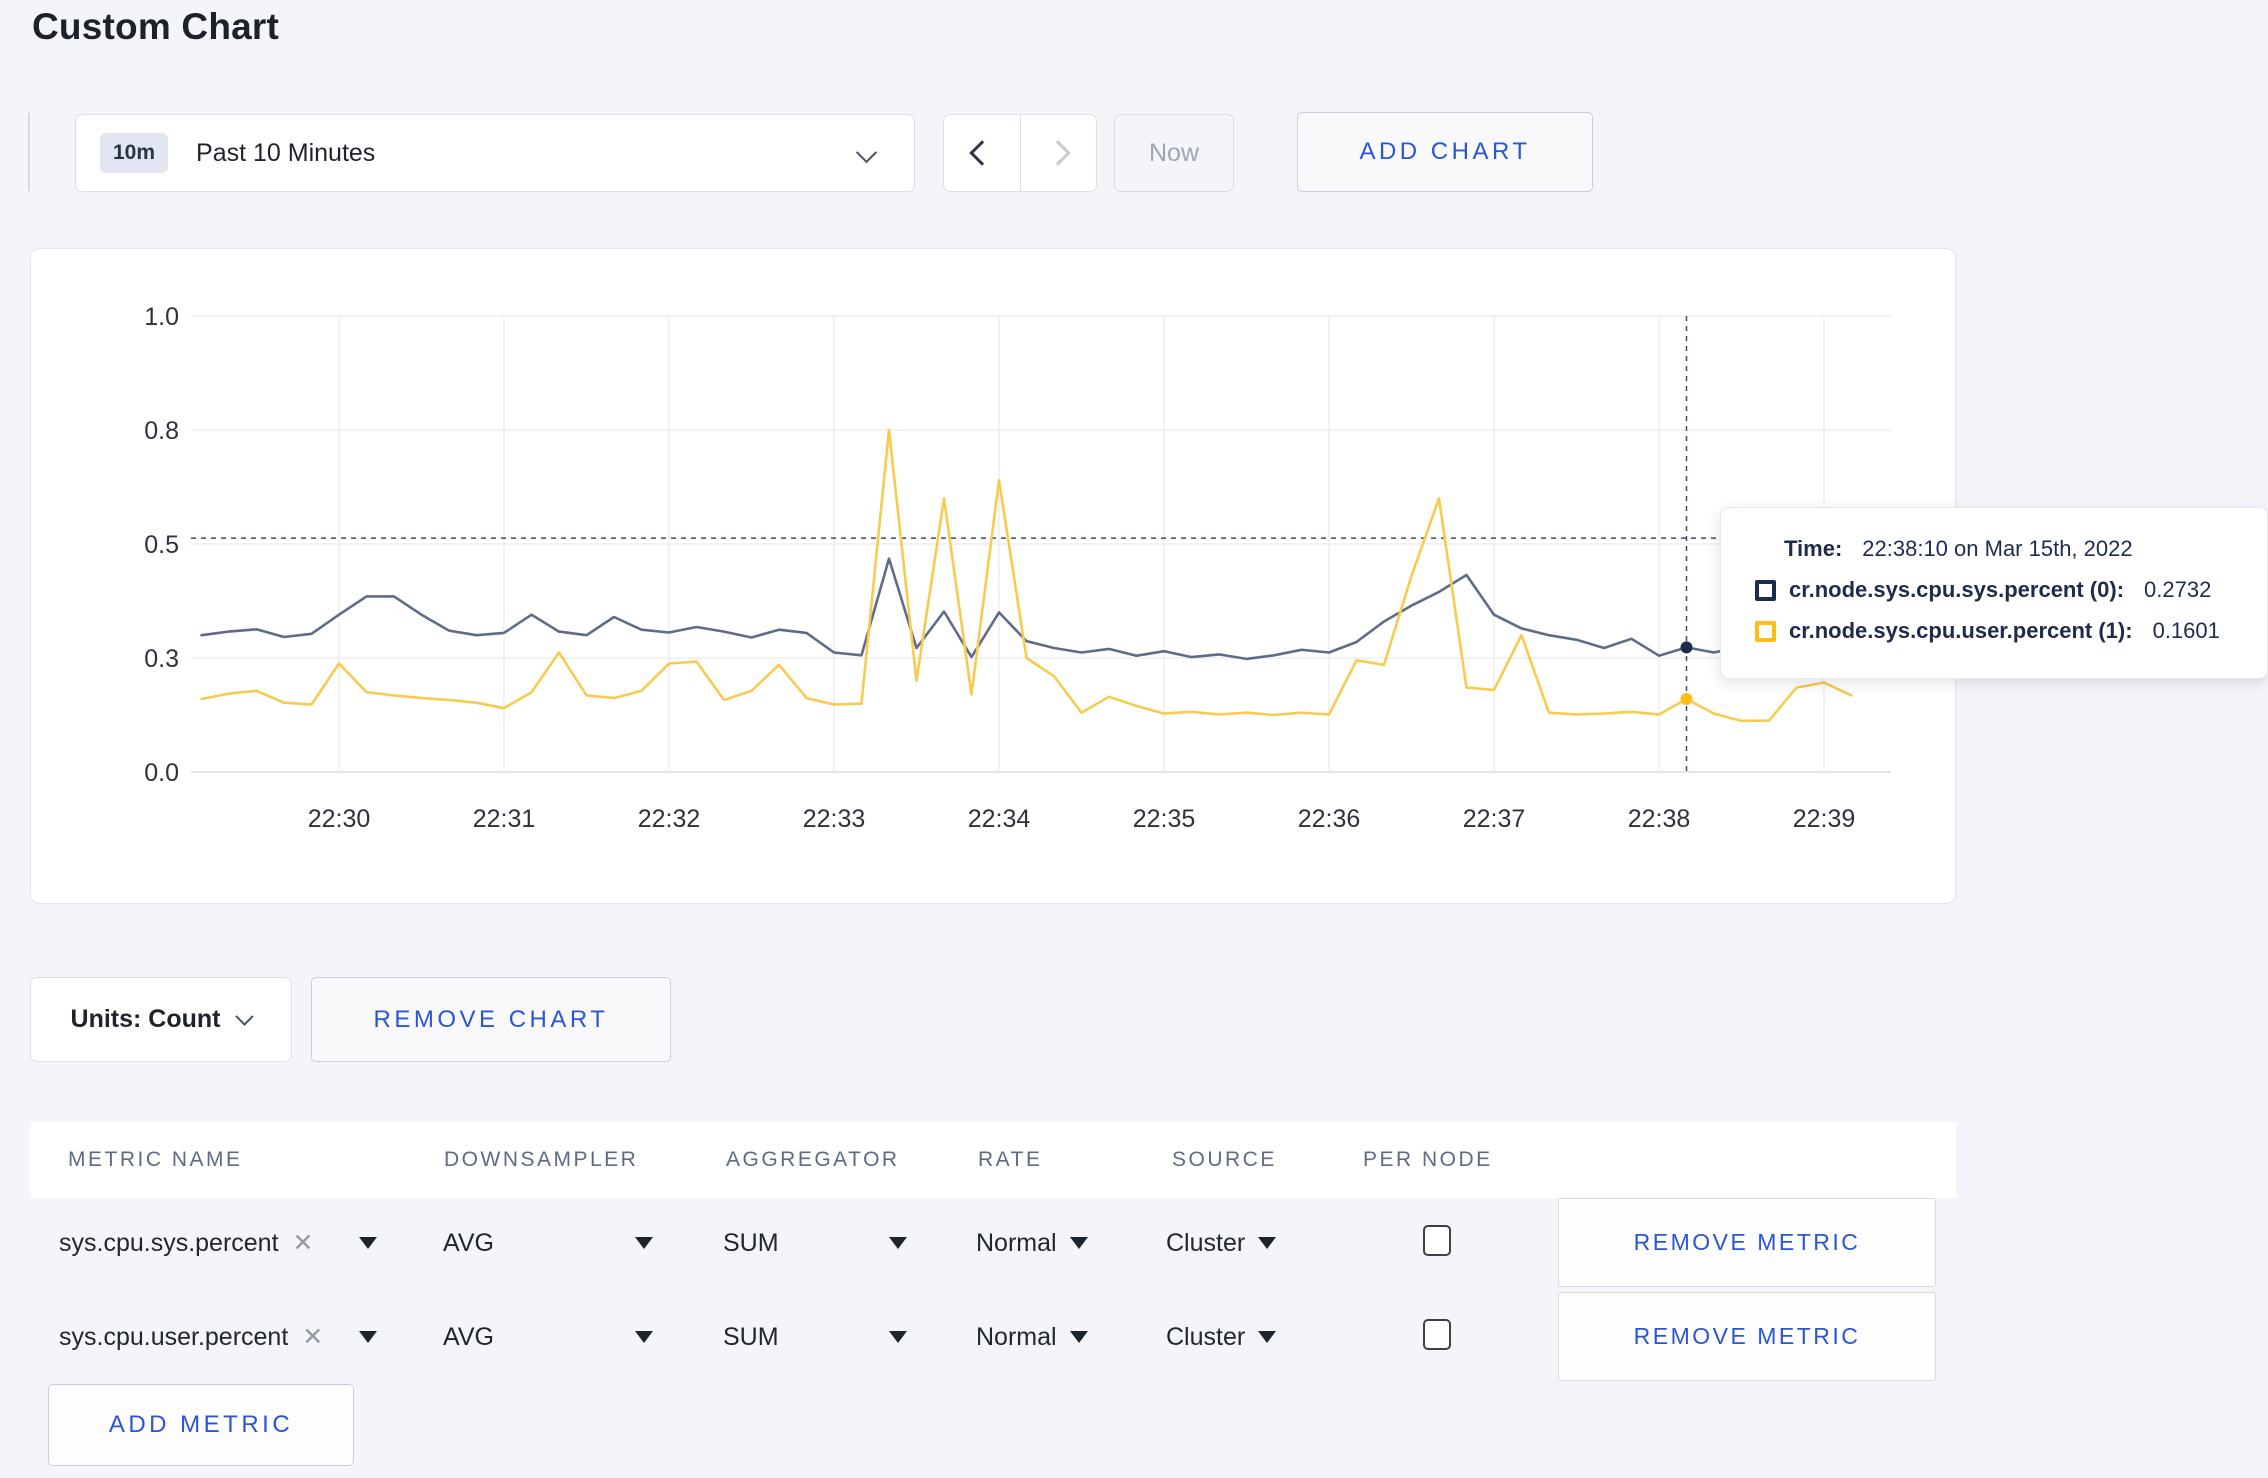 This screenshot has width=2268, height=1478. What do you see at coordinates (161, 317) in the screenshot?
I see `y-tick-label: 1.0` at bounding box center [161, 317].